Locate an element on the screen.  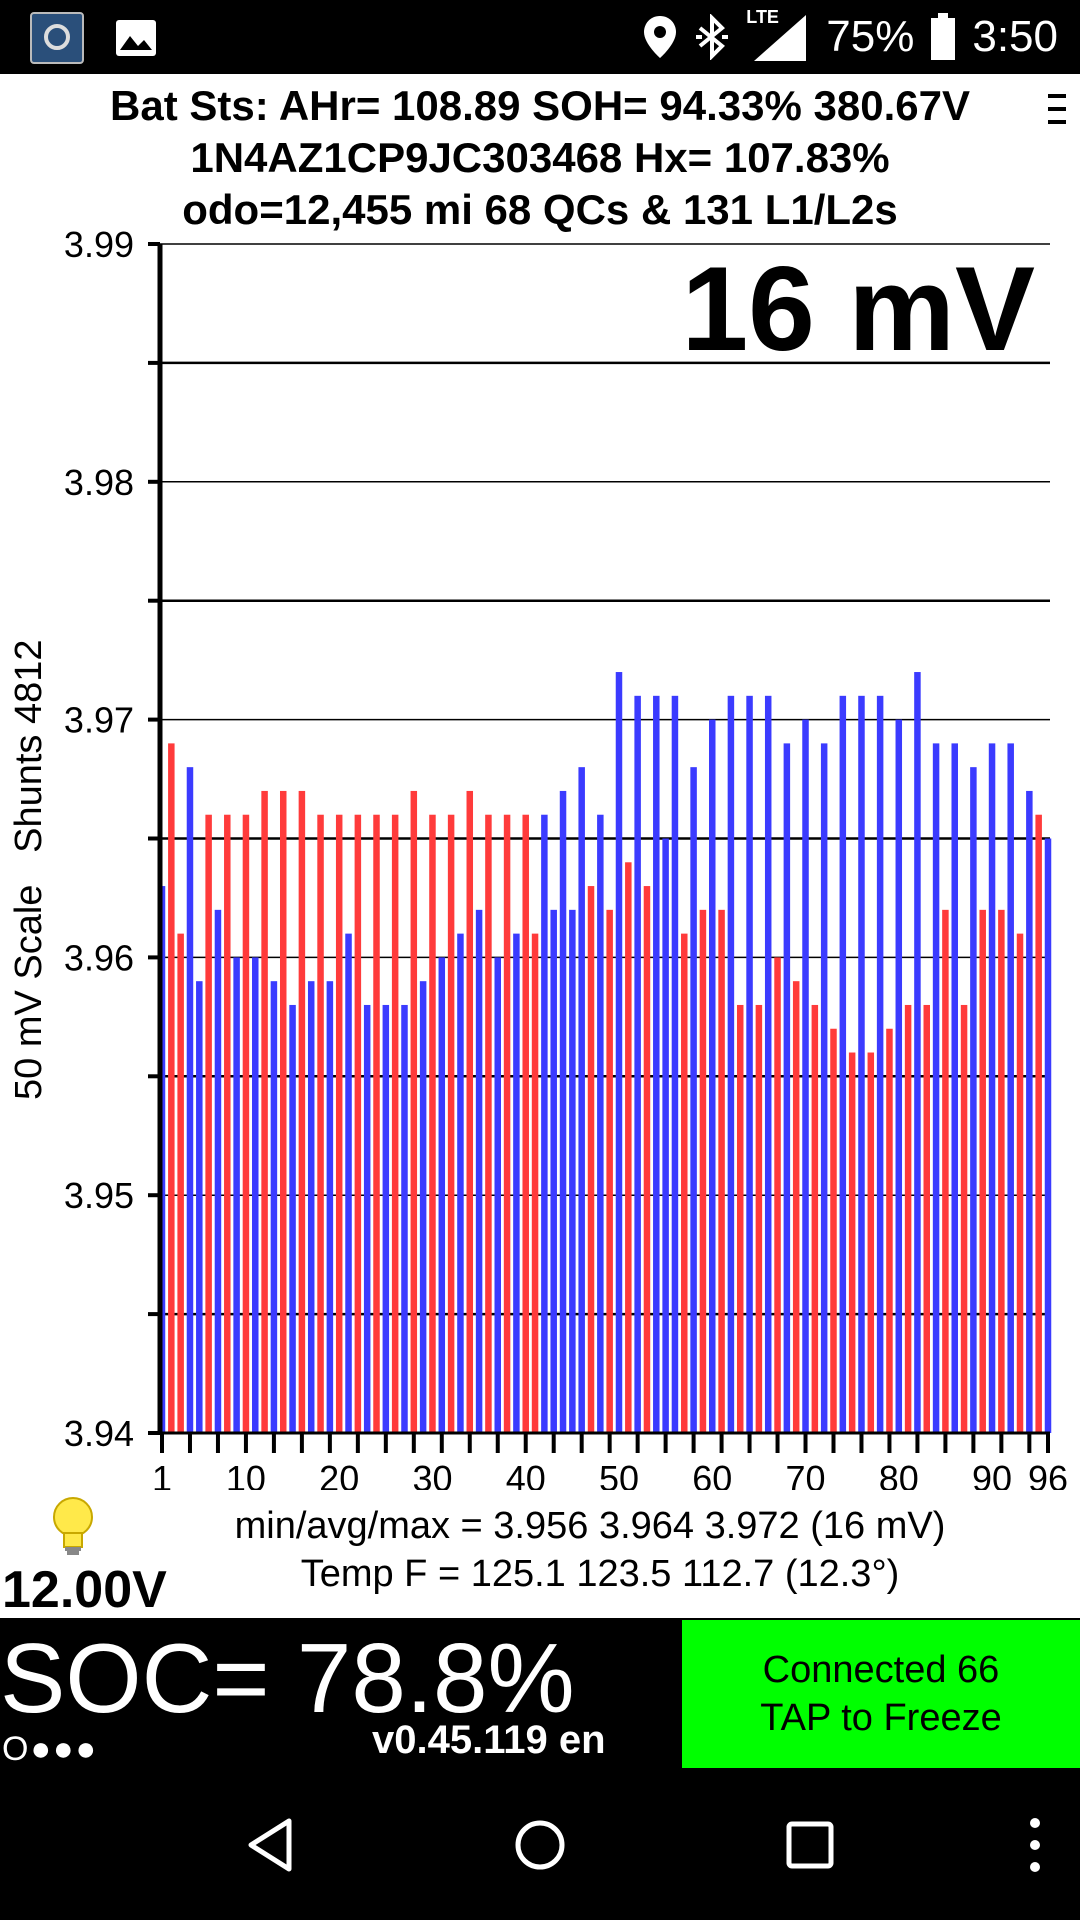
x-tick-label: 1 is located at coordinates (162, 1474).